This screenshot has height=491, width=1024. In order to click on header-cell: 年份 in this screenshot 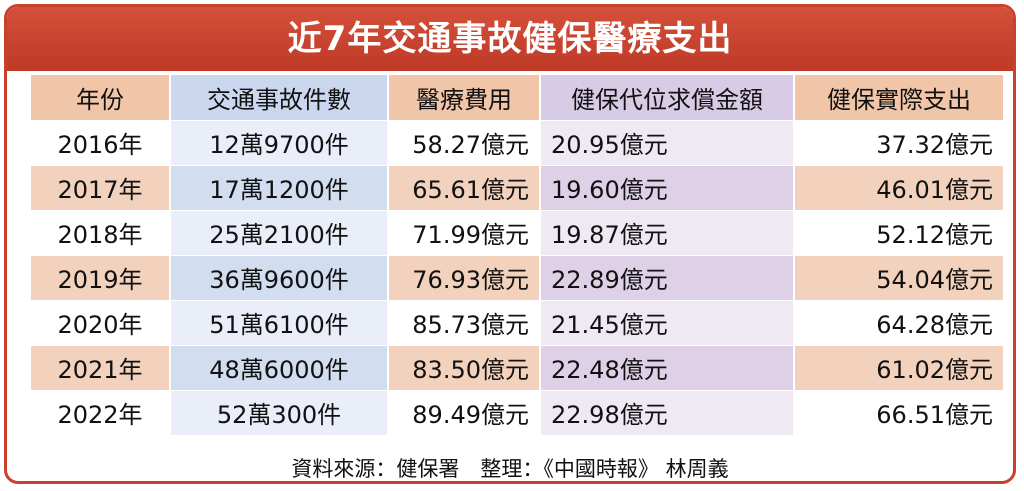, I will do `click(100, 98)`.